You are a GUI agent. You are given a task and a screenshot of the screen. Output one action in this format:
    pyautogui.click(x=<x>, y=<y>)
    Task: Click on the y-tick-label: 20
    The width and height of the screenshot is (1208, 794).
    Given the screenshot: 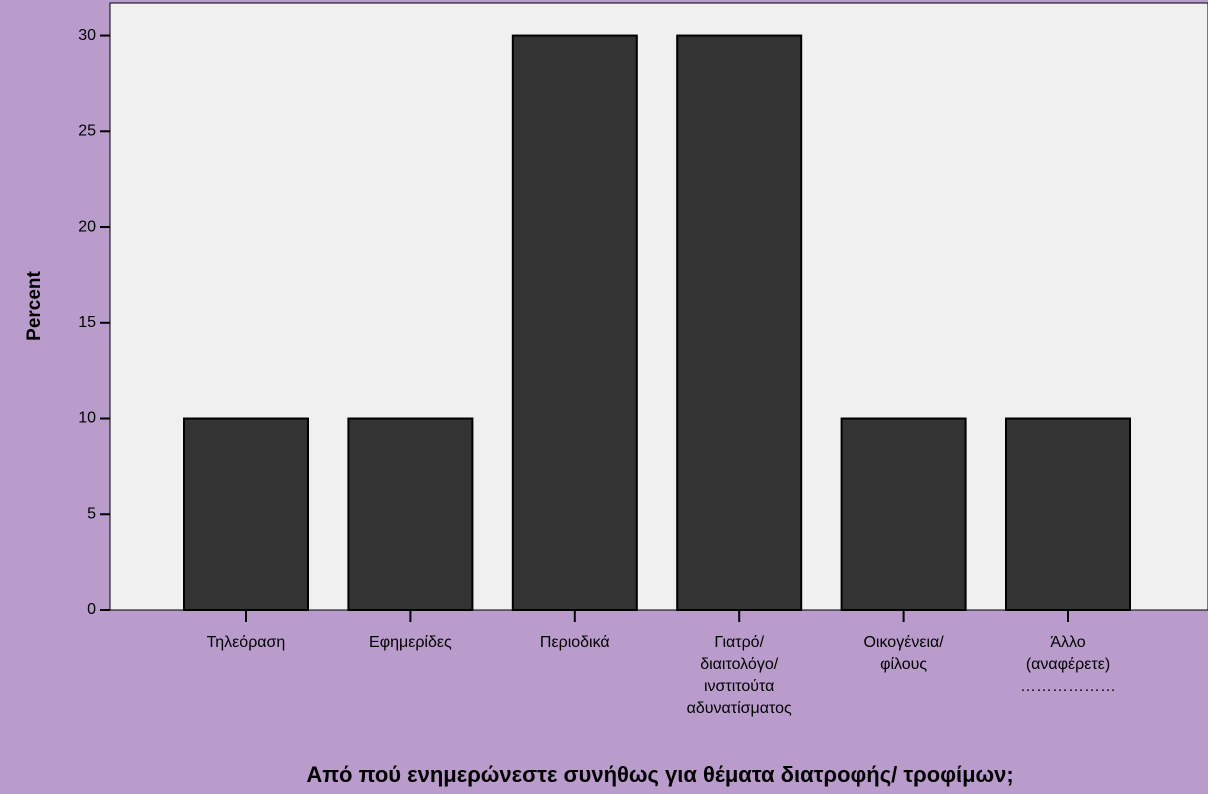 What is the action you would take?
    pyautogui.click(x=87, y=226)
    